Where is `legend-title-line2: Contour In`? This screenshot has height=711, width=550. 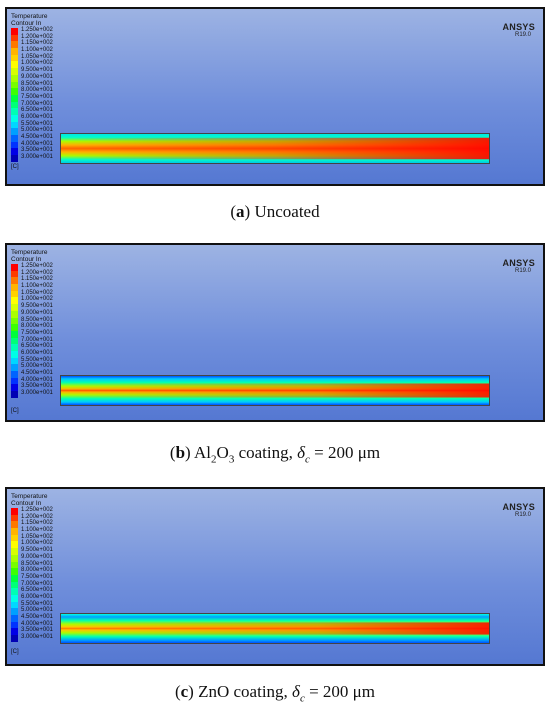
legend-title-line2: Contour In is located at coordinates (26, 503).